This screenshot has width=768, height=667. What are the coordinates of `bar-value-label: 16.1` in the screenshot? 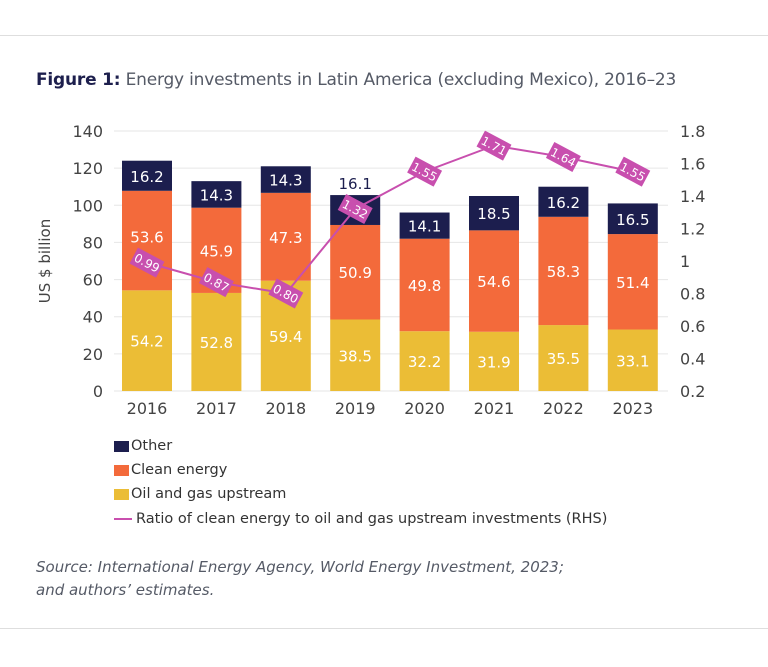 It's located at (354, 184).